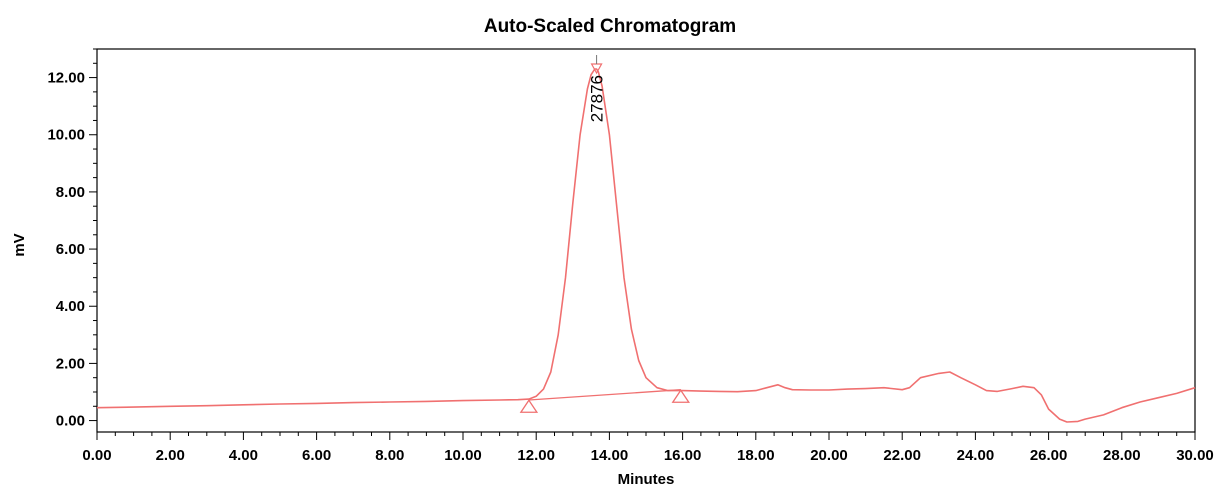 The width and height of the screenshot is (1222, 487). I want to click on y-tick-label: 4.00, so click(70, 306).